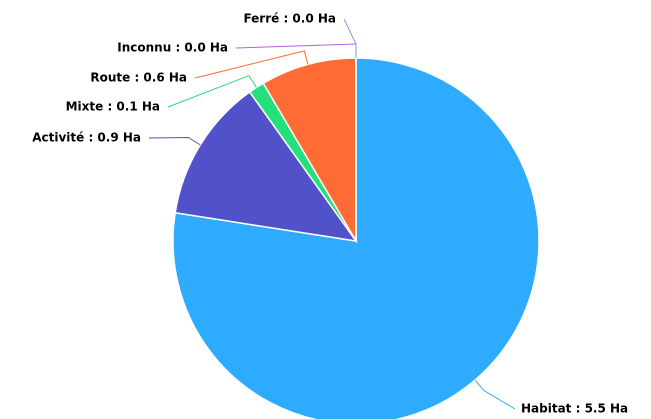 The image size is (651, 419). I want to click on slice-label: Ferré : 0.0 Ha, so click(289, 19).